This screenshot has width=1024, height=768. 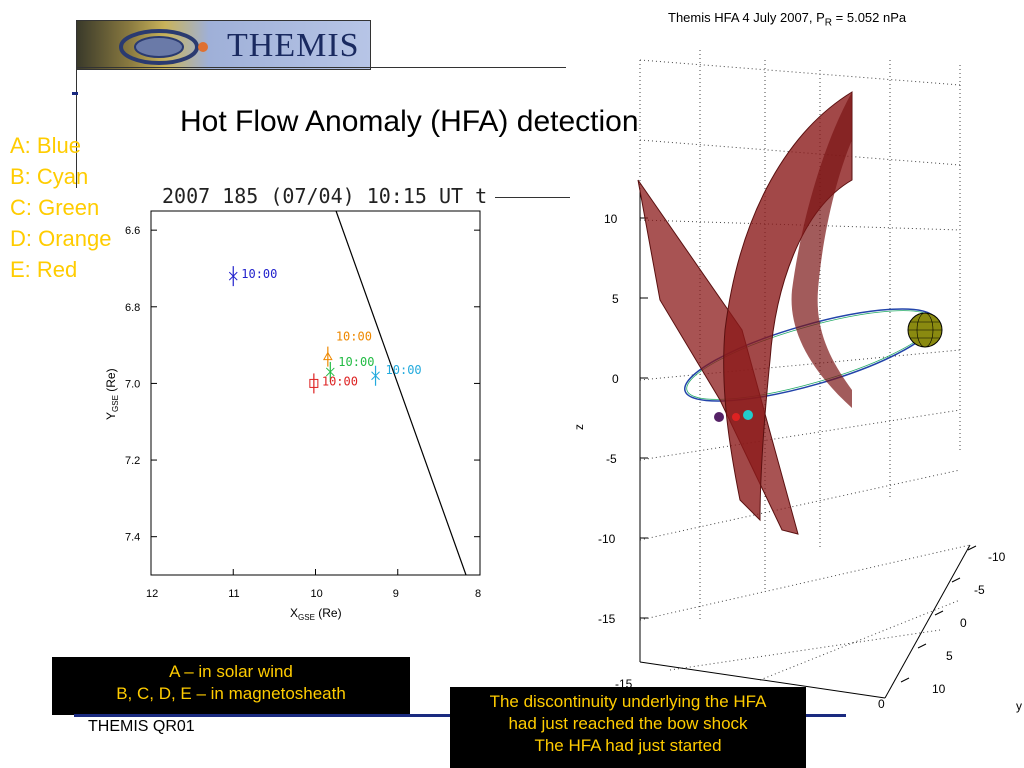 What do you see at coordinates (409, 121) in the screenshot?
I see `slide-title: Hot Flow Anomaly (HFA) detection` at bounding box center [409, 121].